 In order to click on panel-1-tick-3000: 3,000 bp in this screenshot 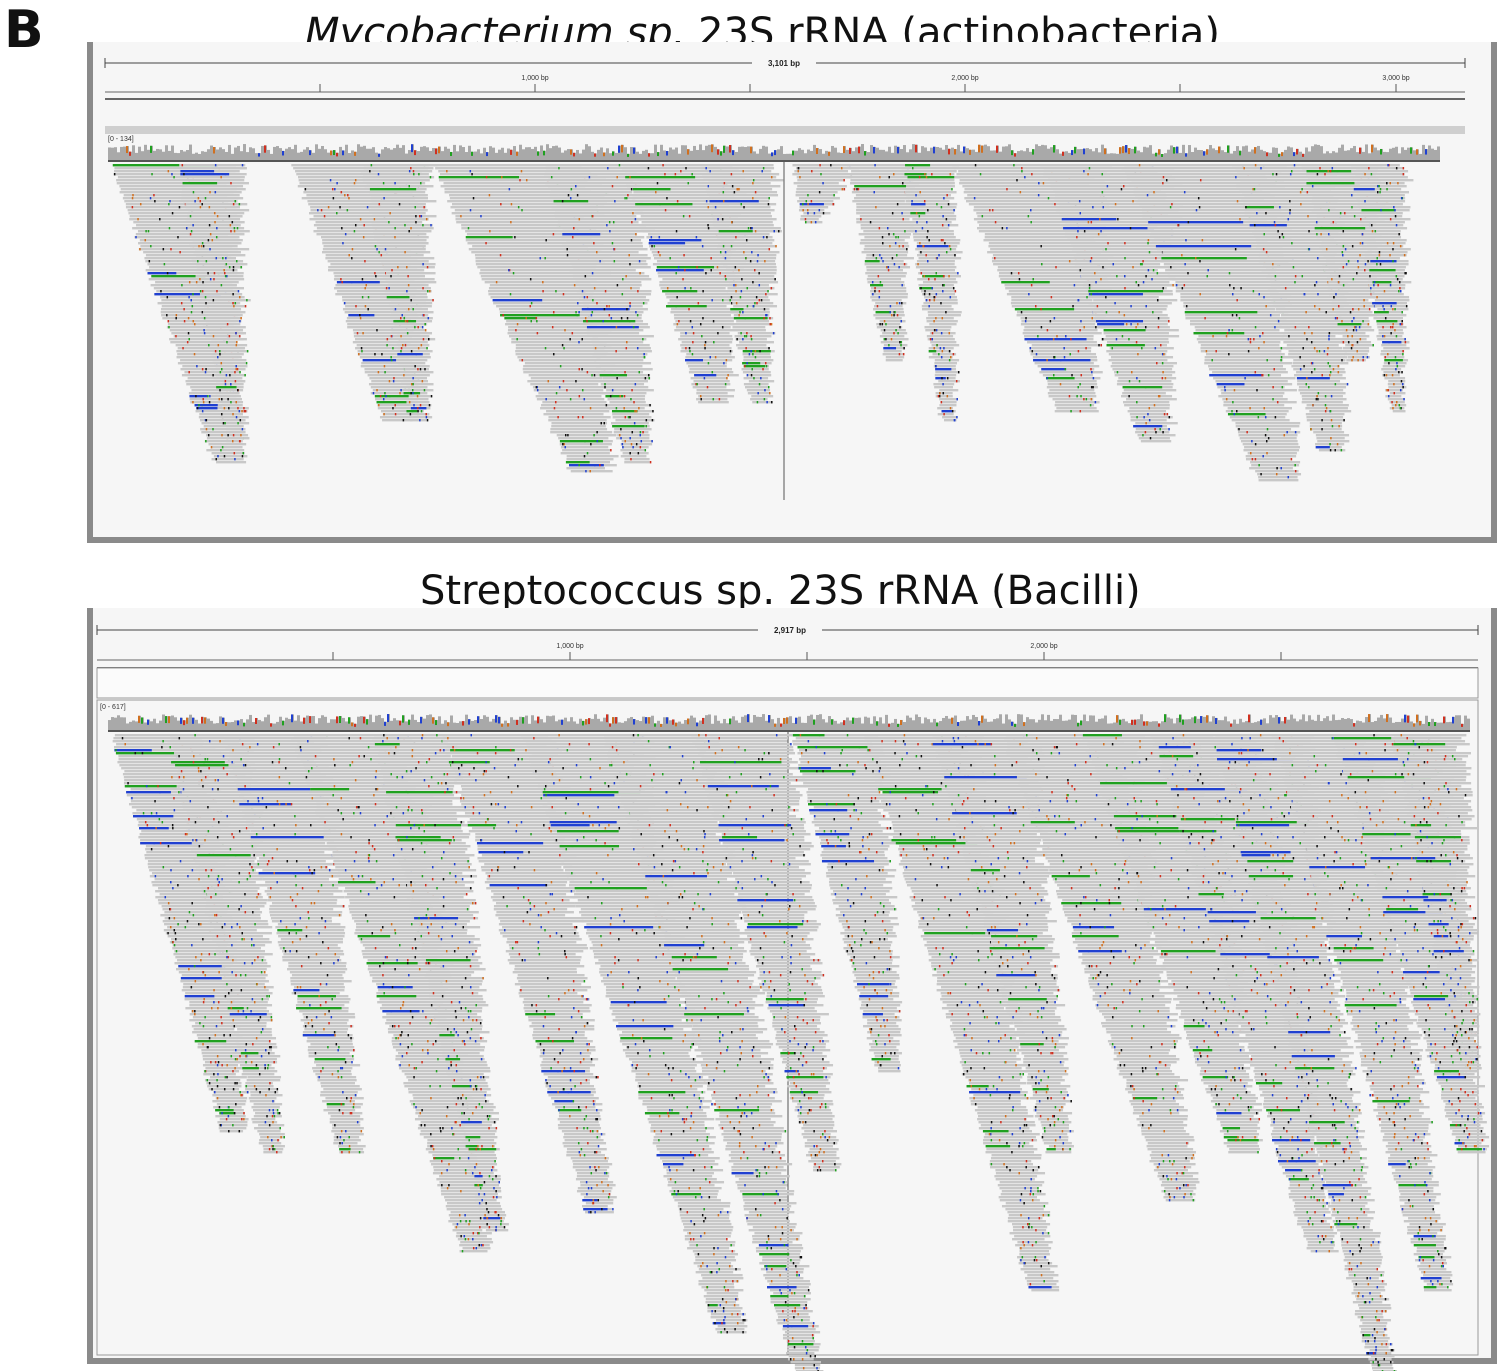, I will do `click(1395, 78)`.